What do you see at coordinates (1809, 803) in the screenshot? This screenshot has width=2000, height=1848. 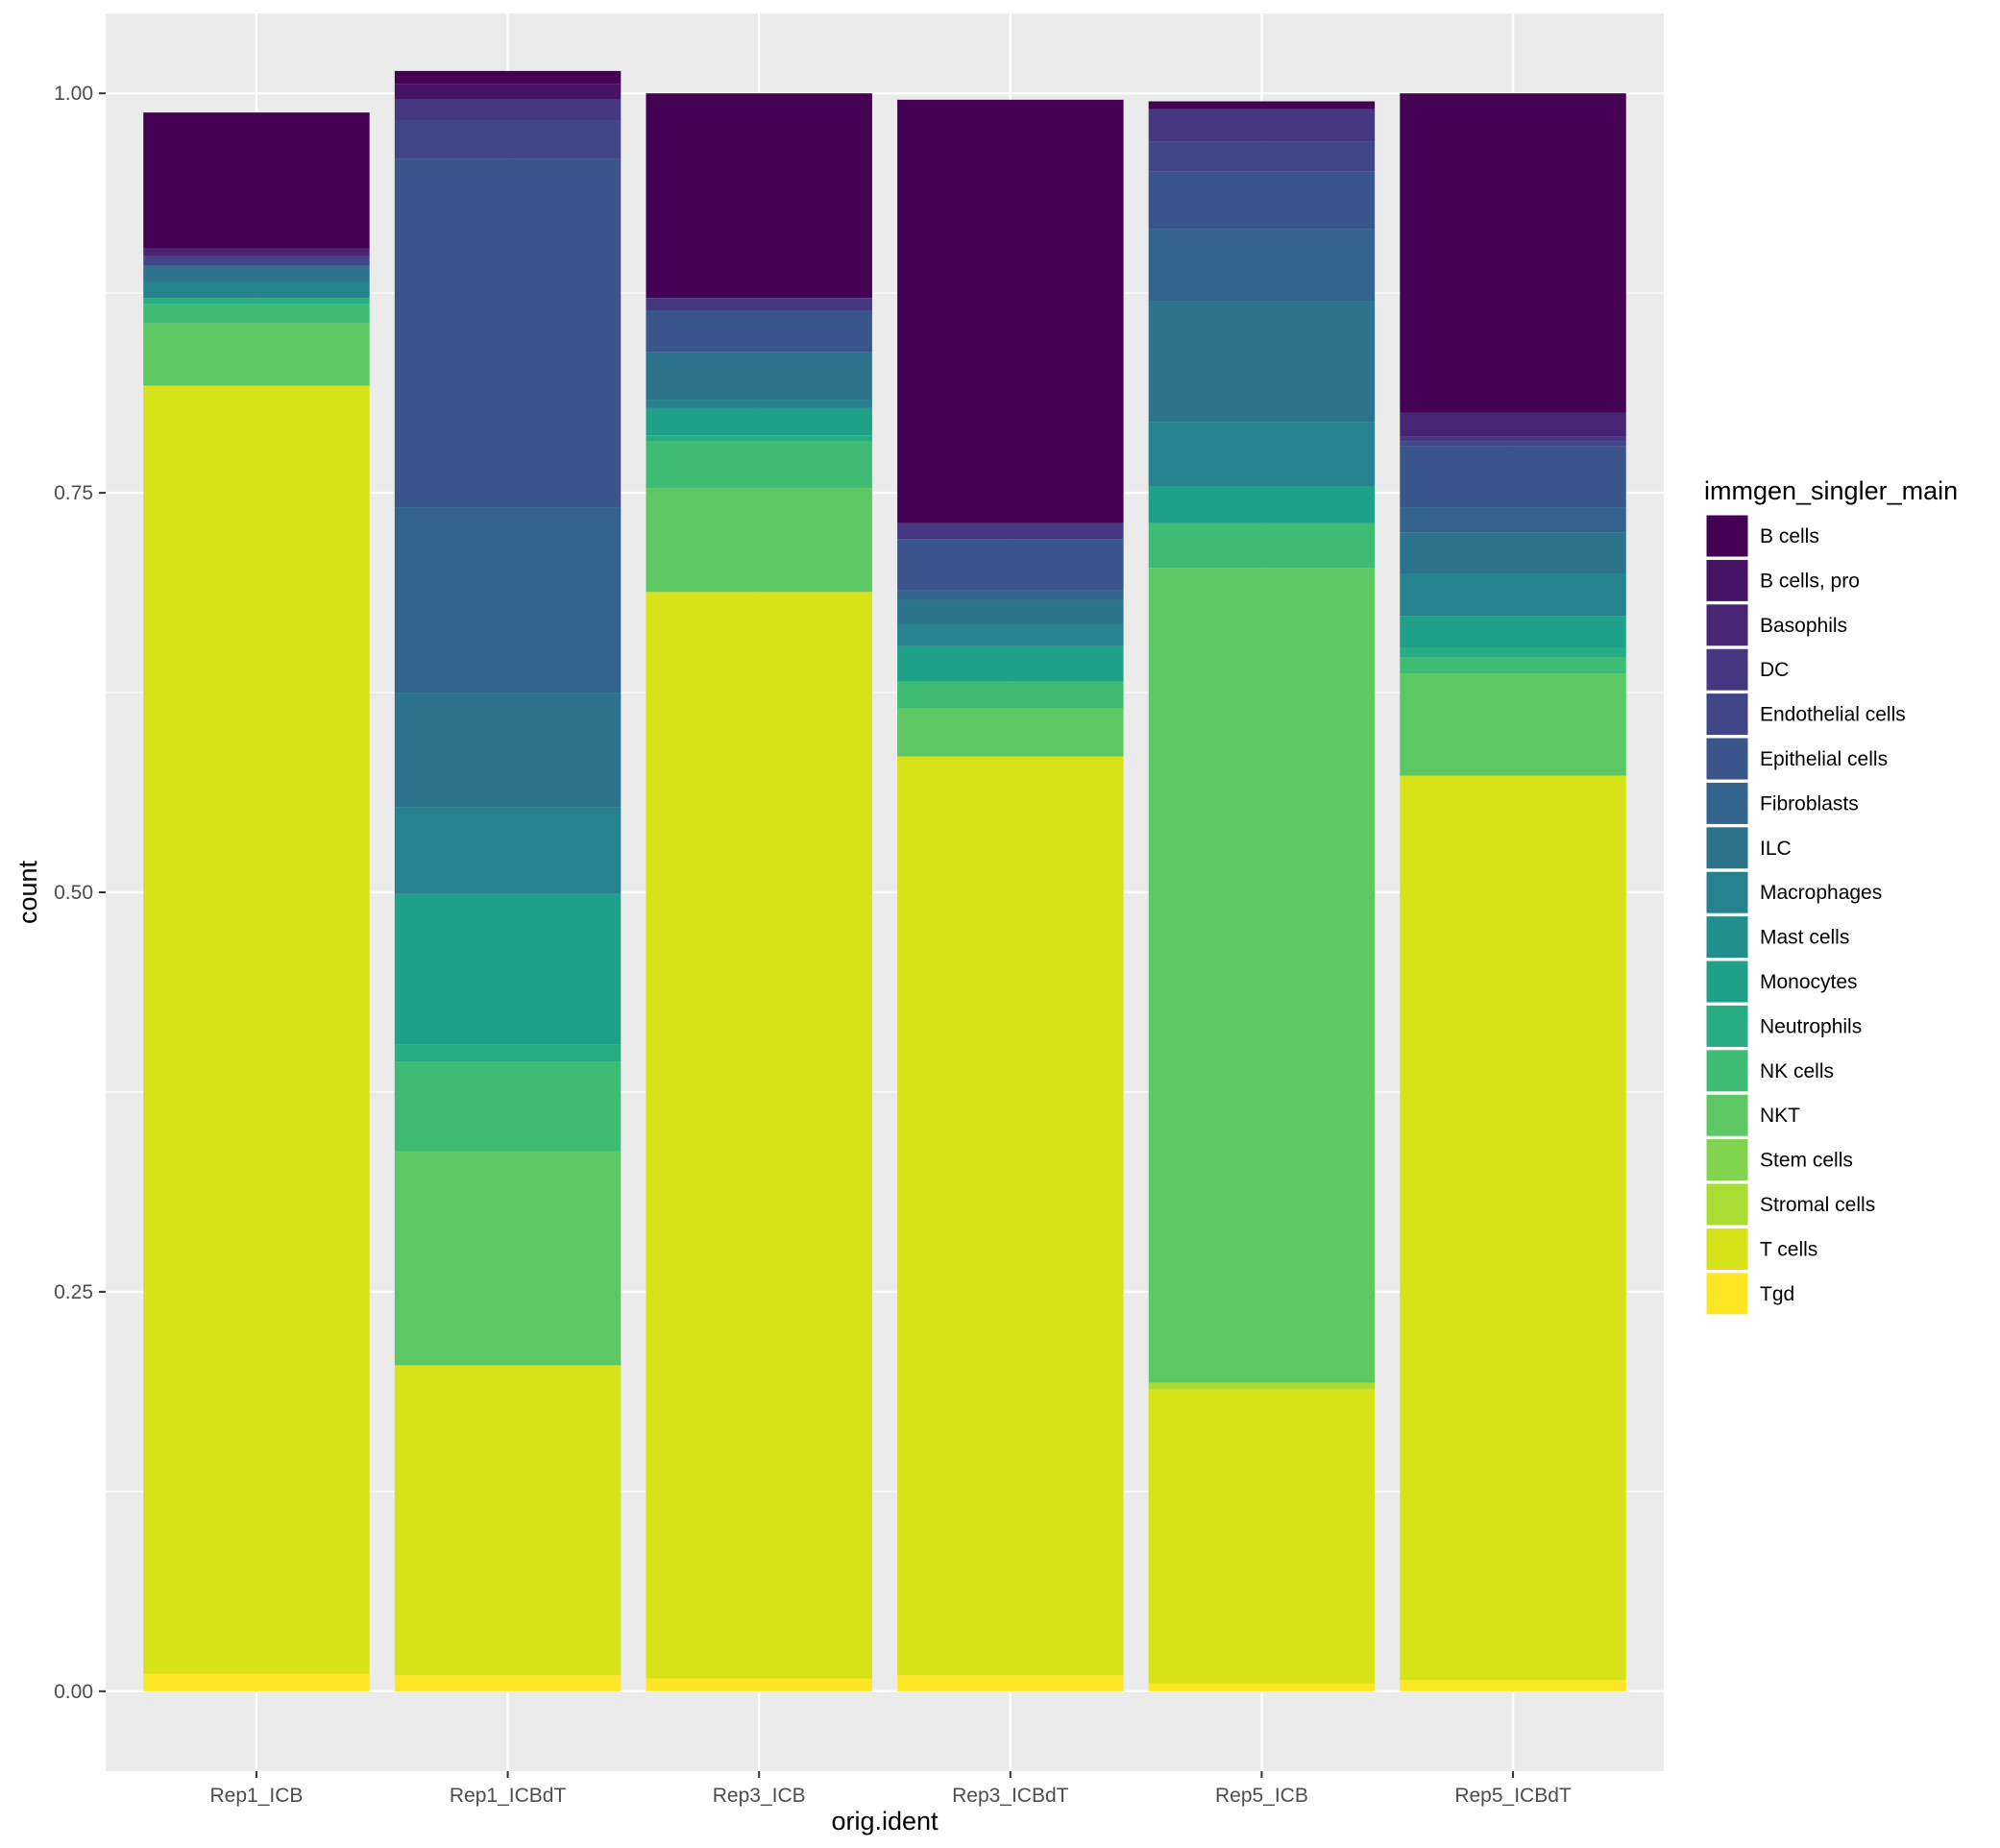 I see `legend-label: Fibroblasts` at bounding box center [1809, 803].